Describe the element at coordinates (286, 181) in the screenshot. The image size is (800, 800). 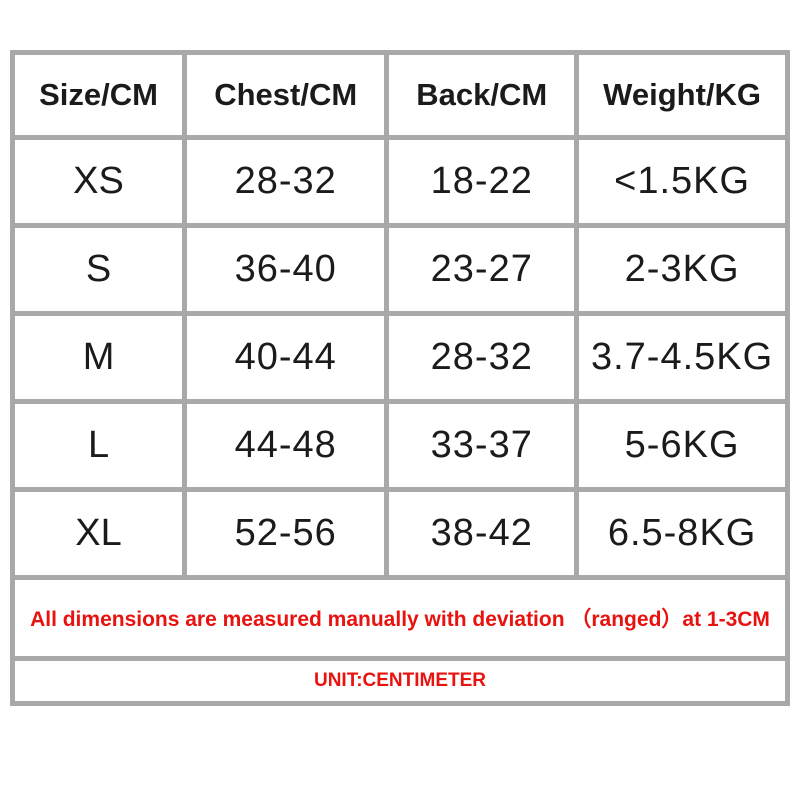
I see `chest-value-xs: 28-32` at that location.